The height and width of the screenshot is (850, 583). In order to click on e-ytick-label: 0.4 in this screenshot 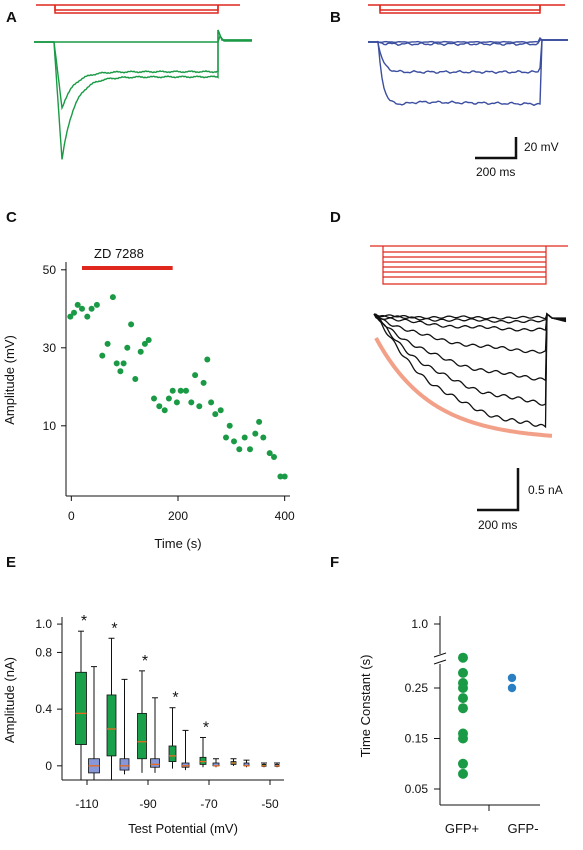, I will do `click(43, 709)`.